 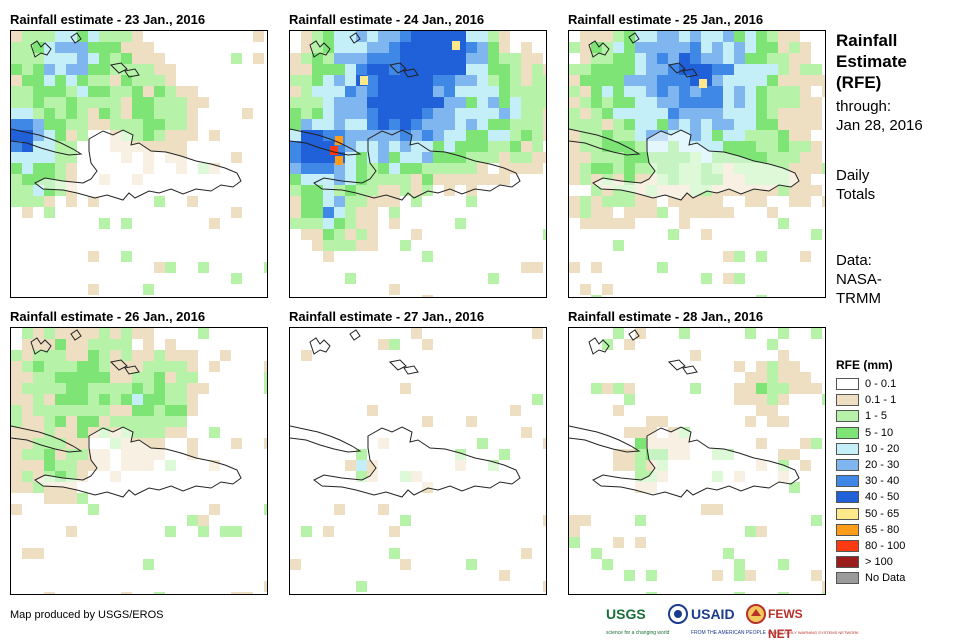 What do you see at coordinates (696, 462) in the screenshot?
I see `coastline-hispaniola` at bounding box center [696, 462].